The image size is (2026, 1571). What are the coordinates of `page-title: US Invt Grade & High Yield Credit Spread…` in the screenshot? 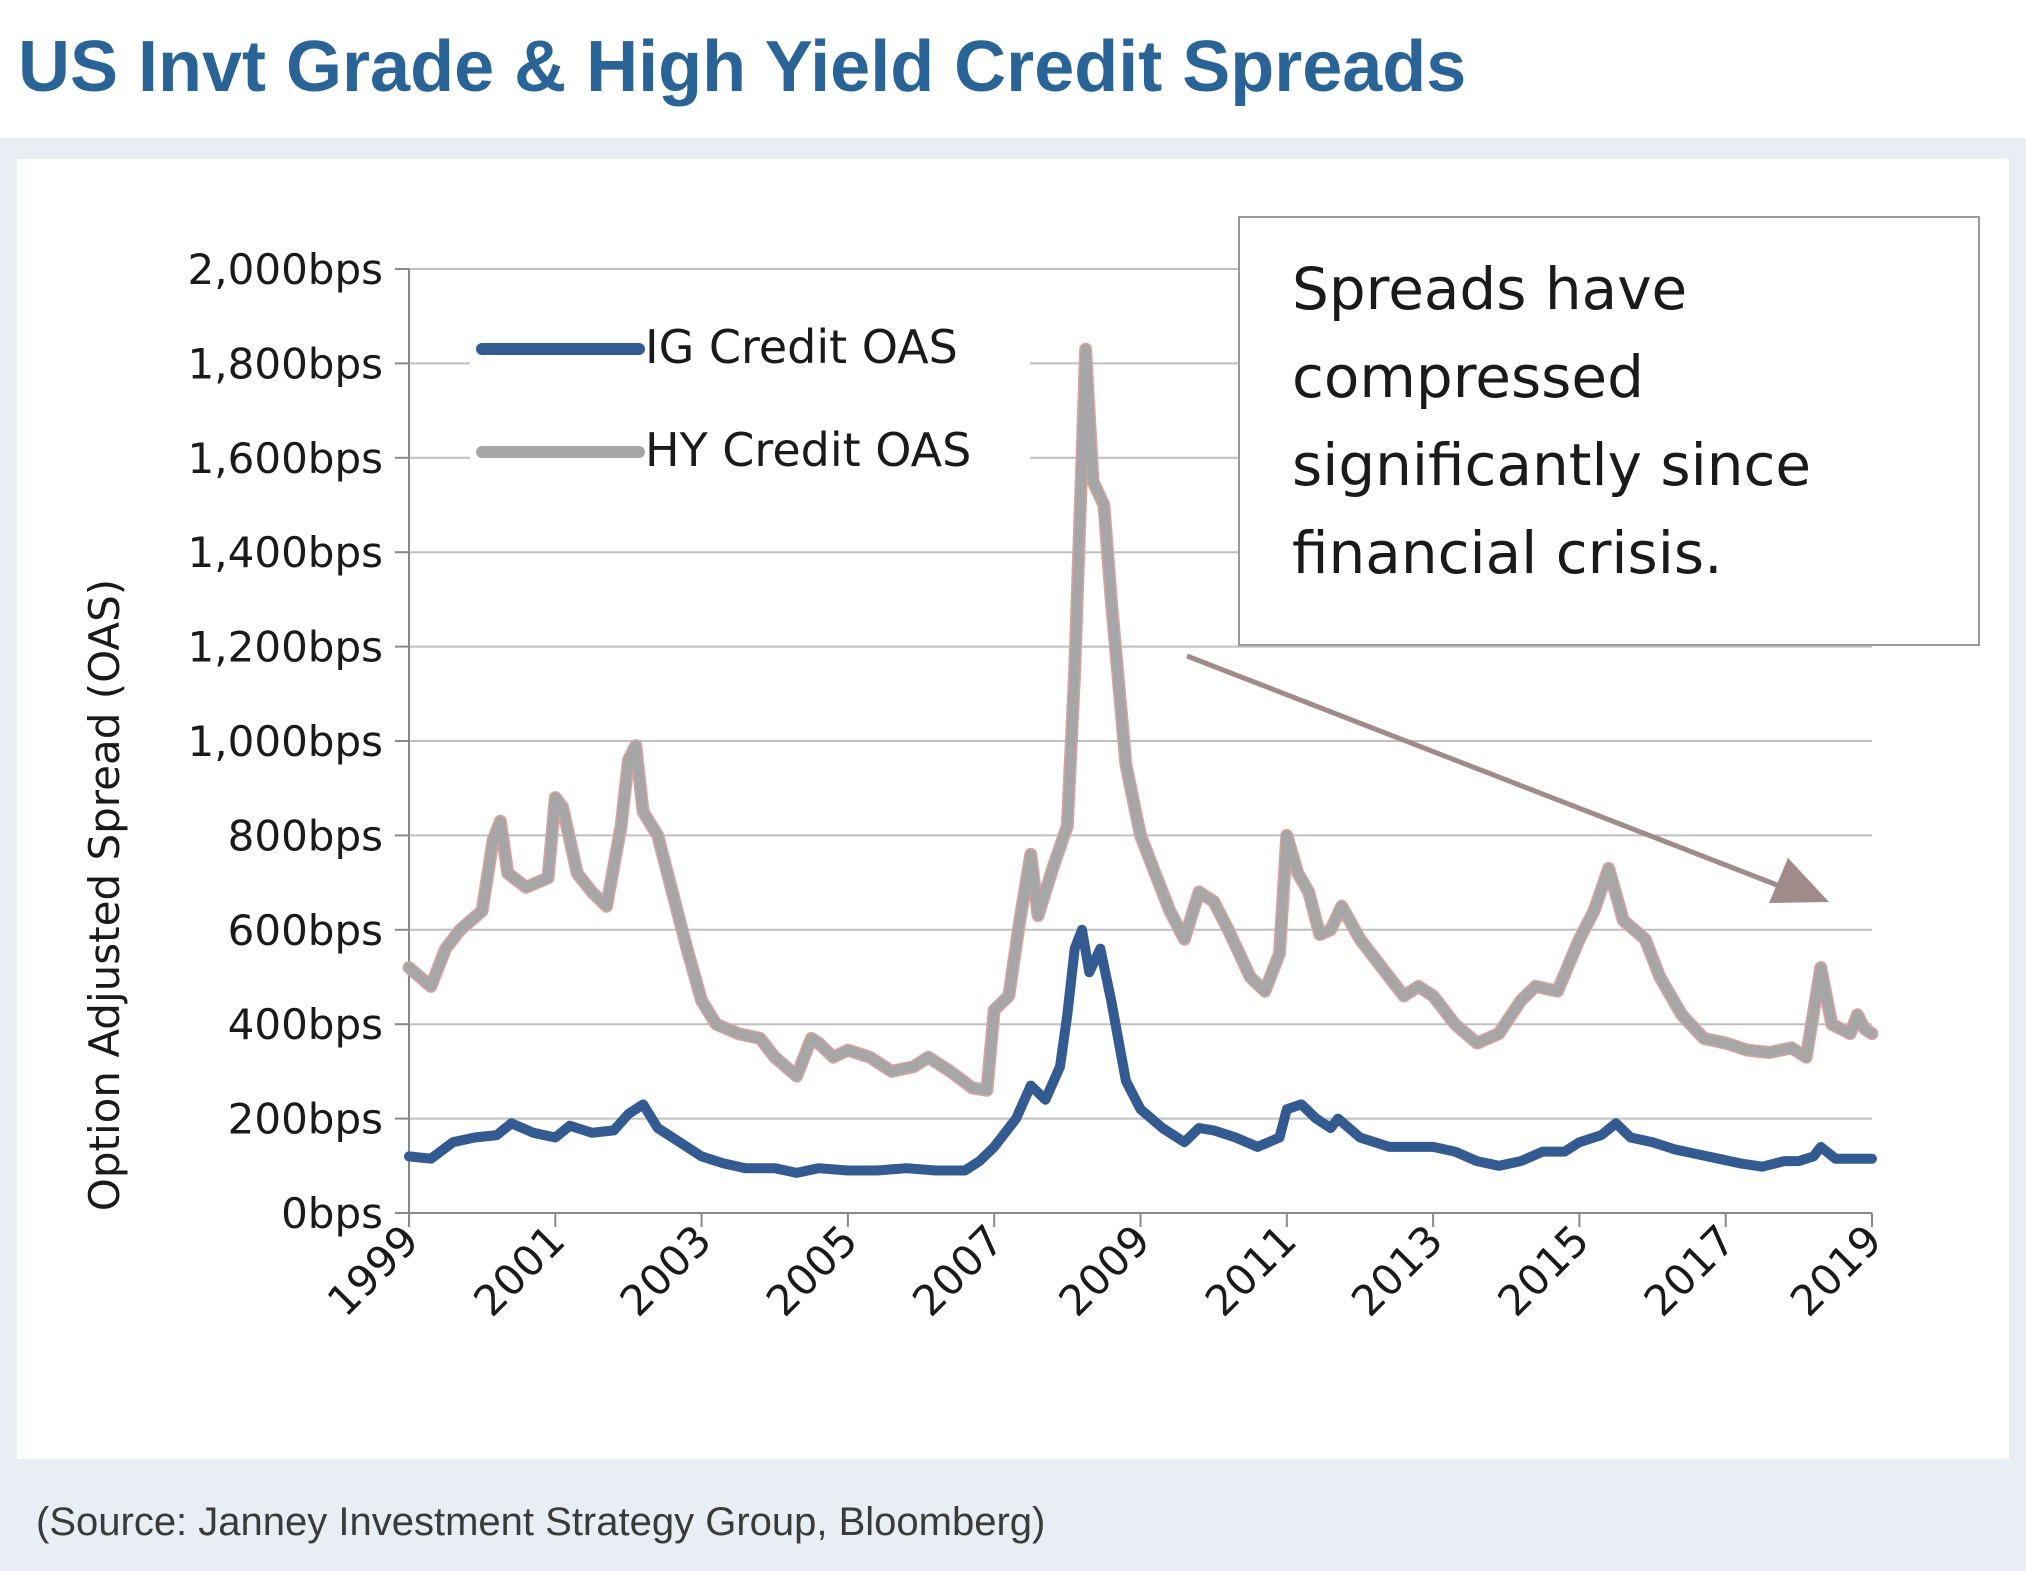 It's located at (742, 67).